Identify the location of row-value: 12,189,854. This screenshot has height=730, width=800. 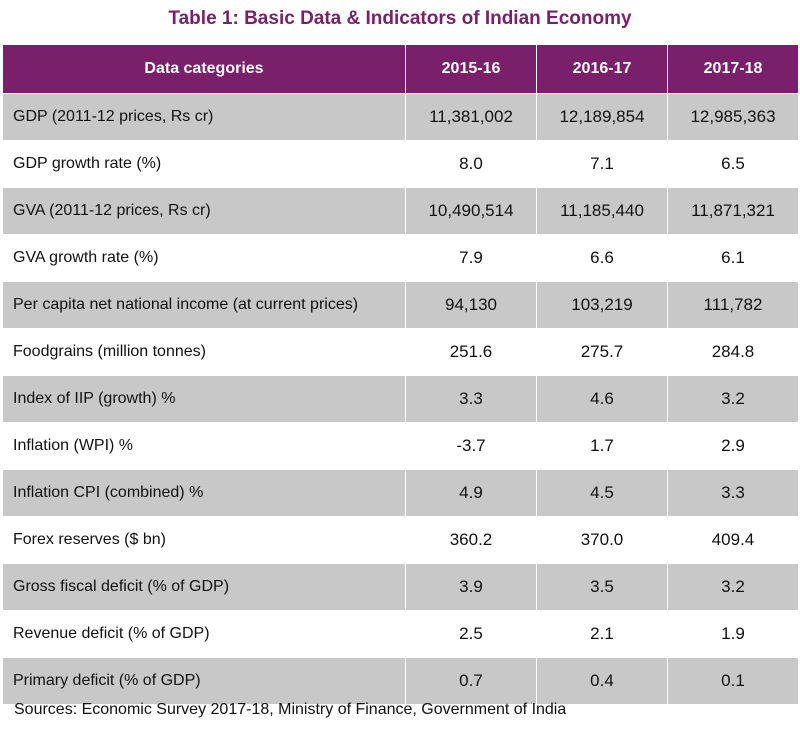
(602, 117).